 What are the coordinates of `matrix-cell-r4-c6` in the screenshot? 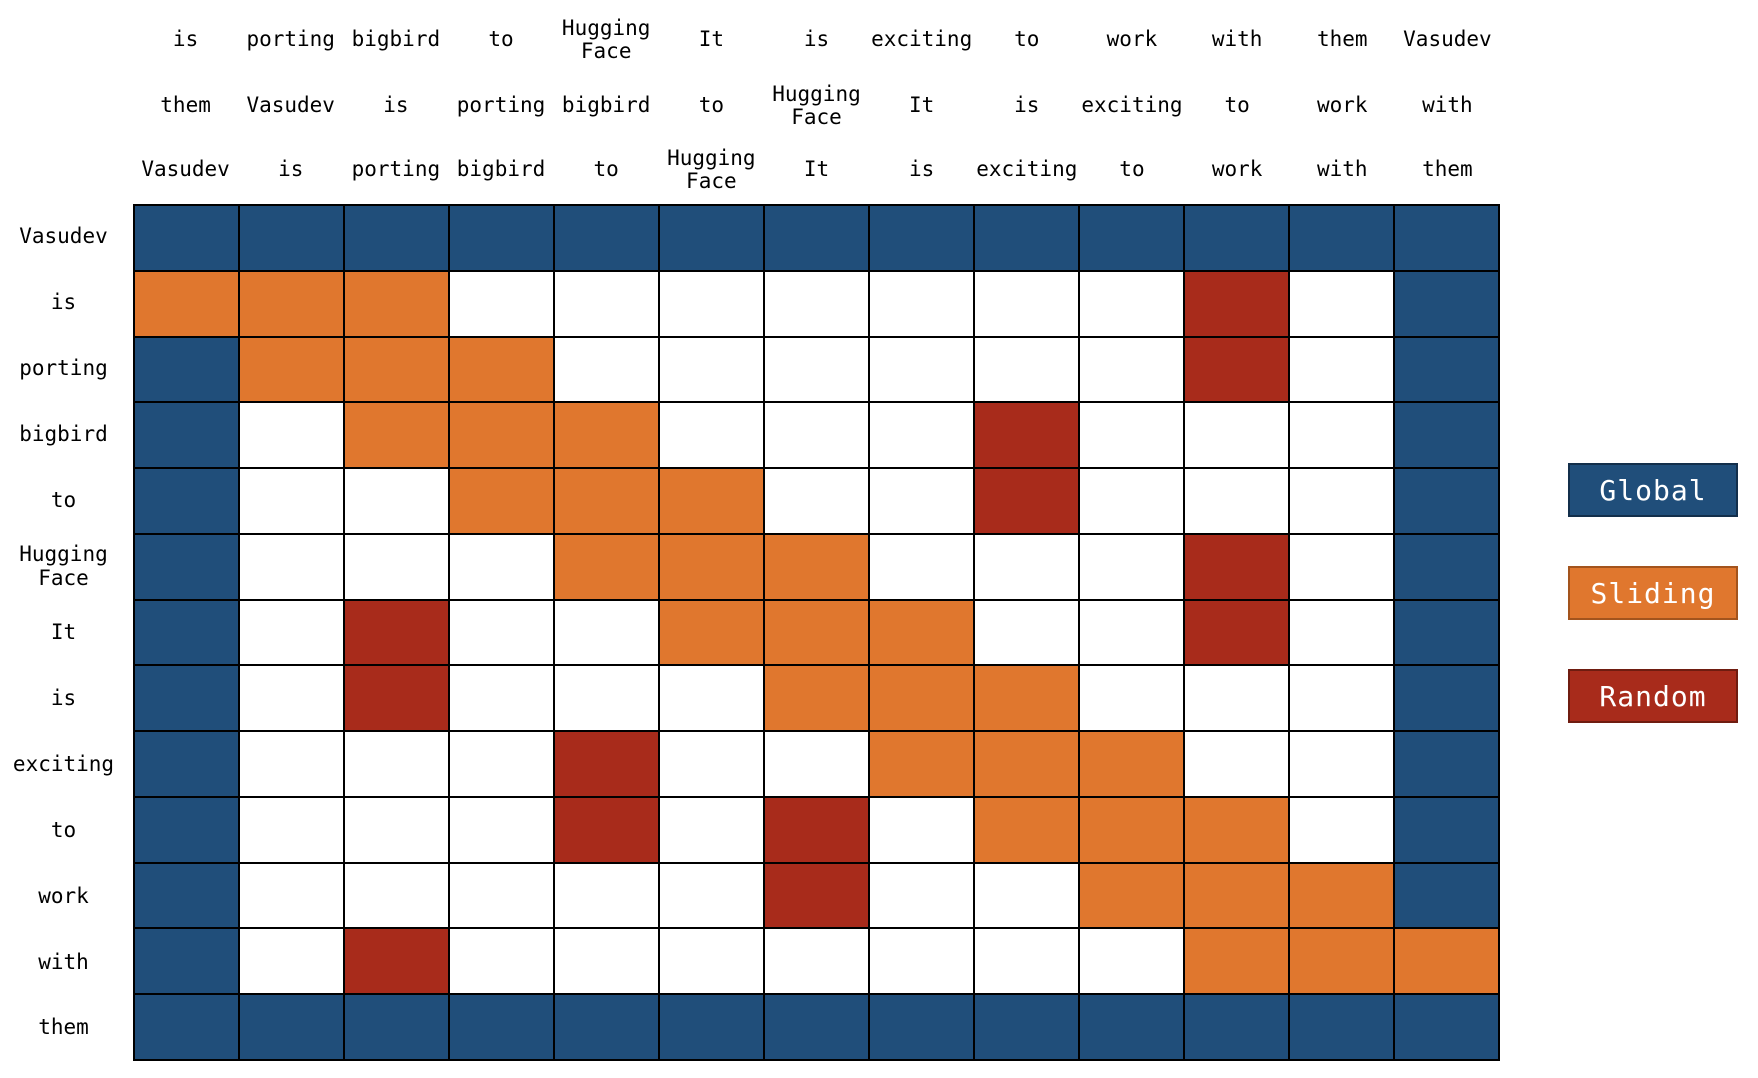 It's located at (817, 502).